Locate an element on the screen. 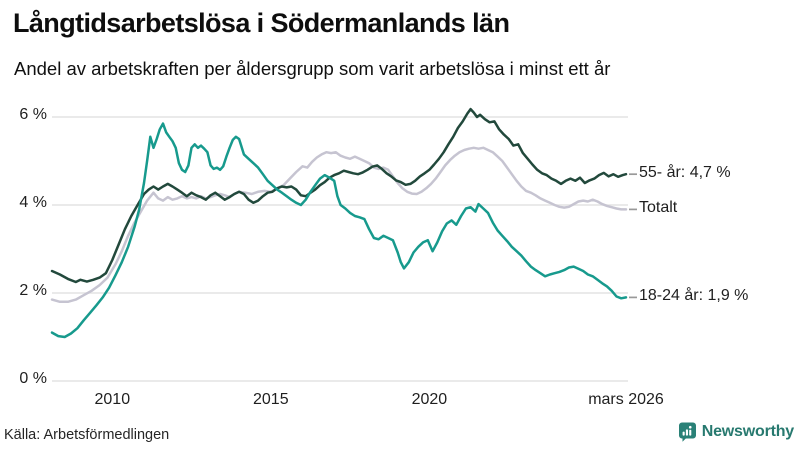  newsworthy-logo: Newsworthy is located at coordinates (736, 432).